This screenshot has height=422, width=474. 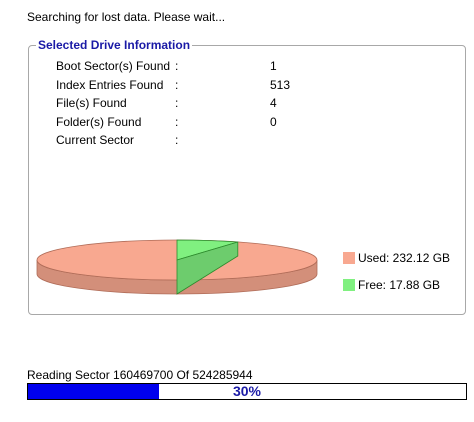 I want to click on progress-fill, so click(x=94, y=391).